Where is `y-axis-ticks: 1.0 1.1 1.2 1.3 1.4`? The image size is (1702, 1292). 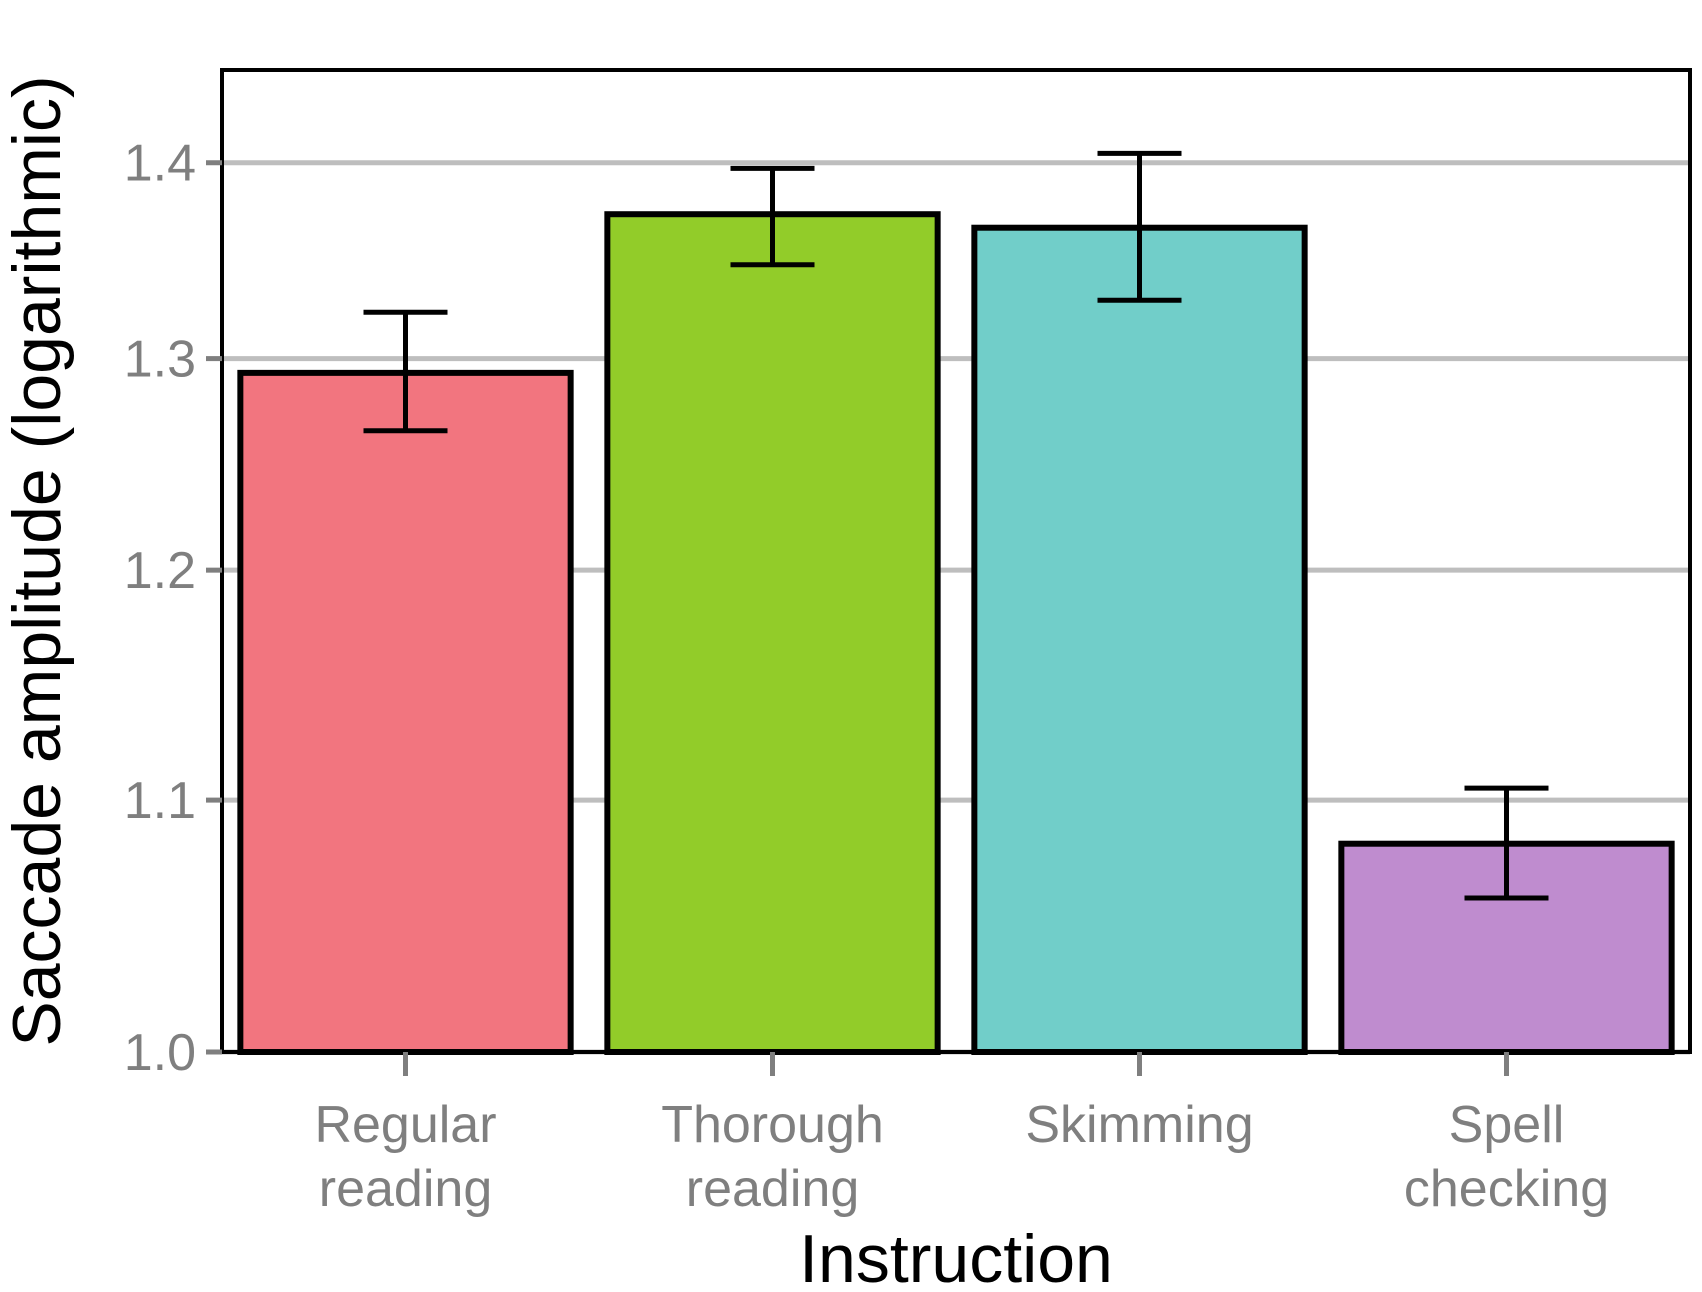
y-axis-ticks: 1.0 1.1 1.2 1.3 1.4 is located at coordinates (173, 608).